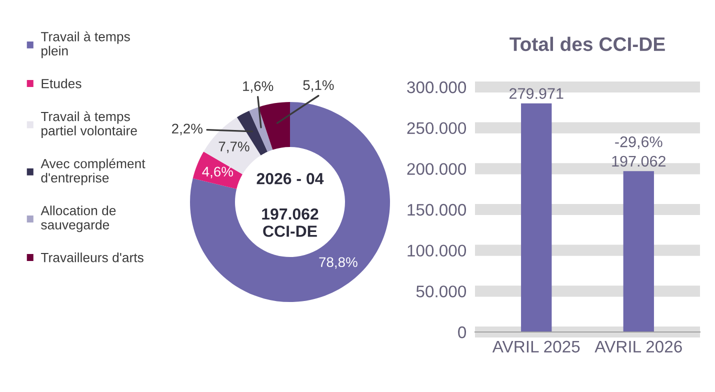  I want to click on legend-label: Travailleurs d'arts, so click(92, 257).